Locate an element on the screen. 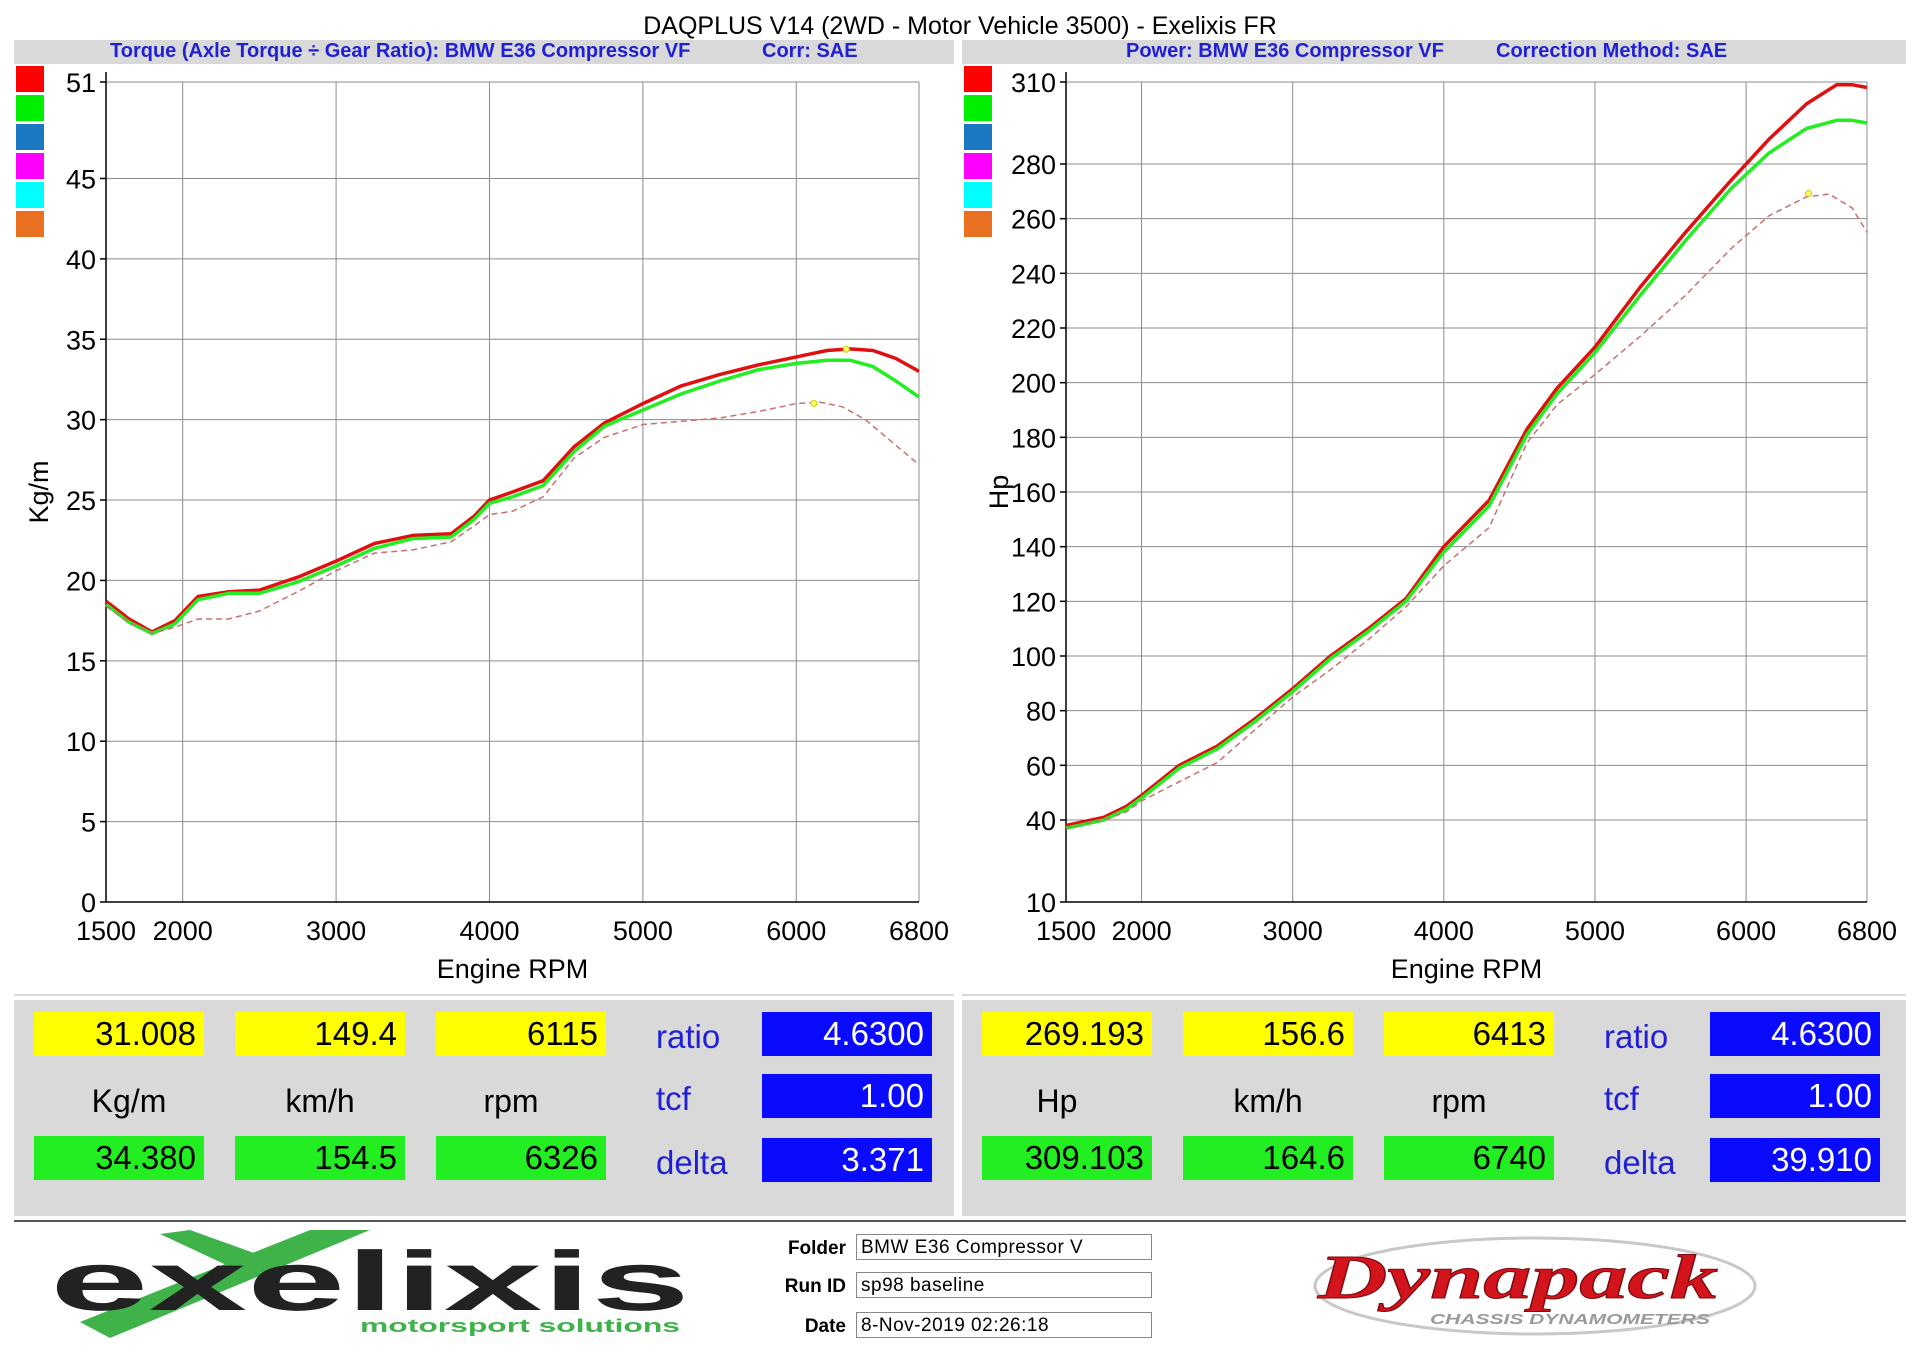 The height and width of the screenshot is (1357, 1920). series-line-green is located at coordinates (512, 497).